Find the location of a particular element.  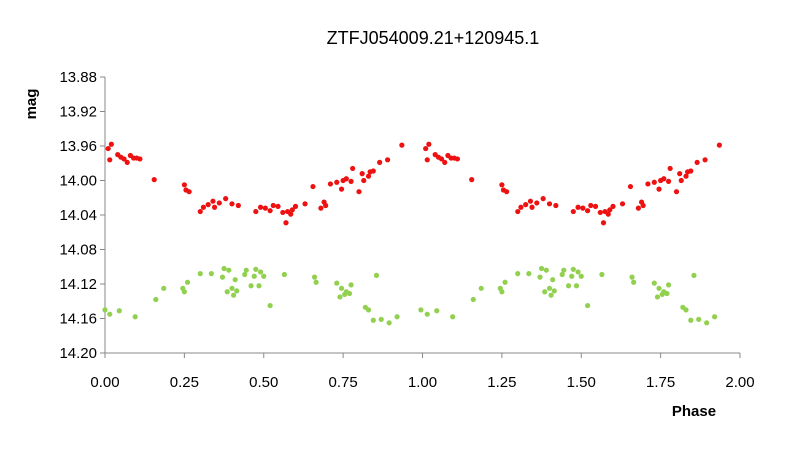

y-tick-label: 14.12 is located at coordinates (78, 284).